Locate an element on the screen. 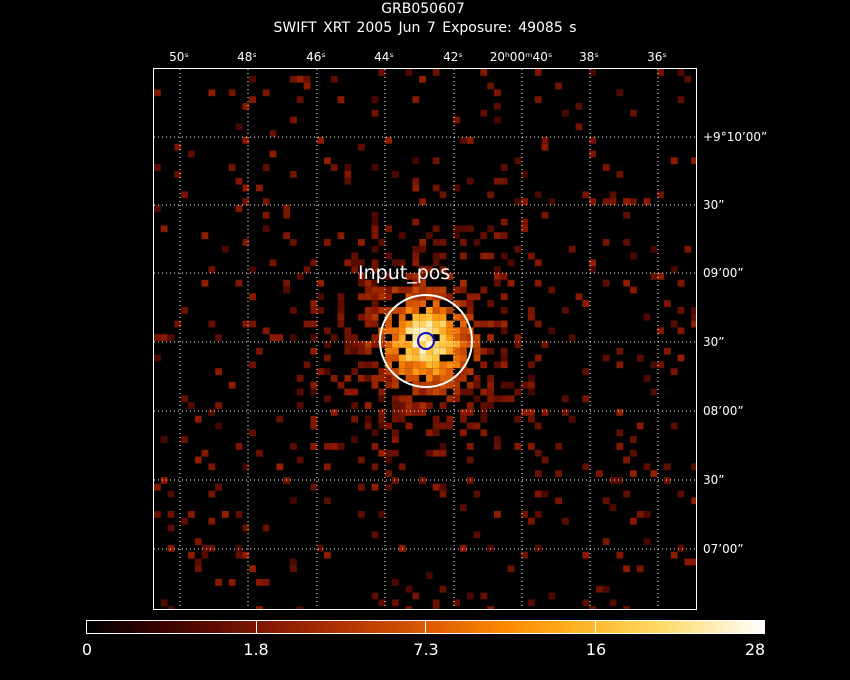  ra-tick-label: 44ˢ is located at coordinates (384, 57).